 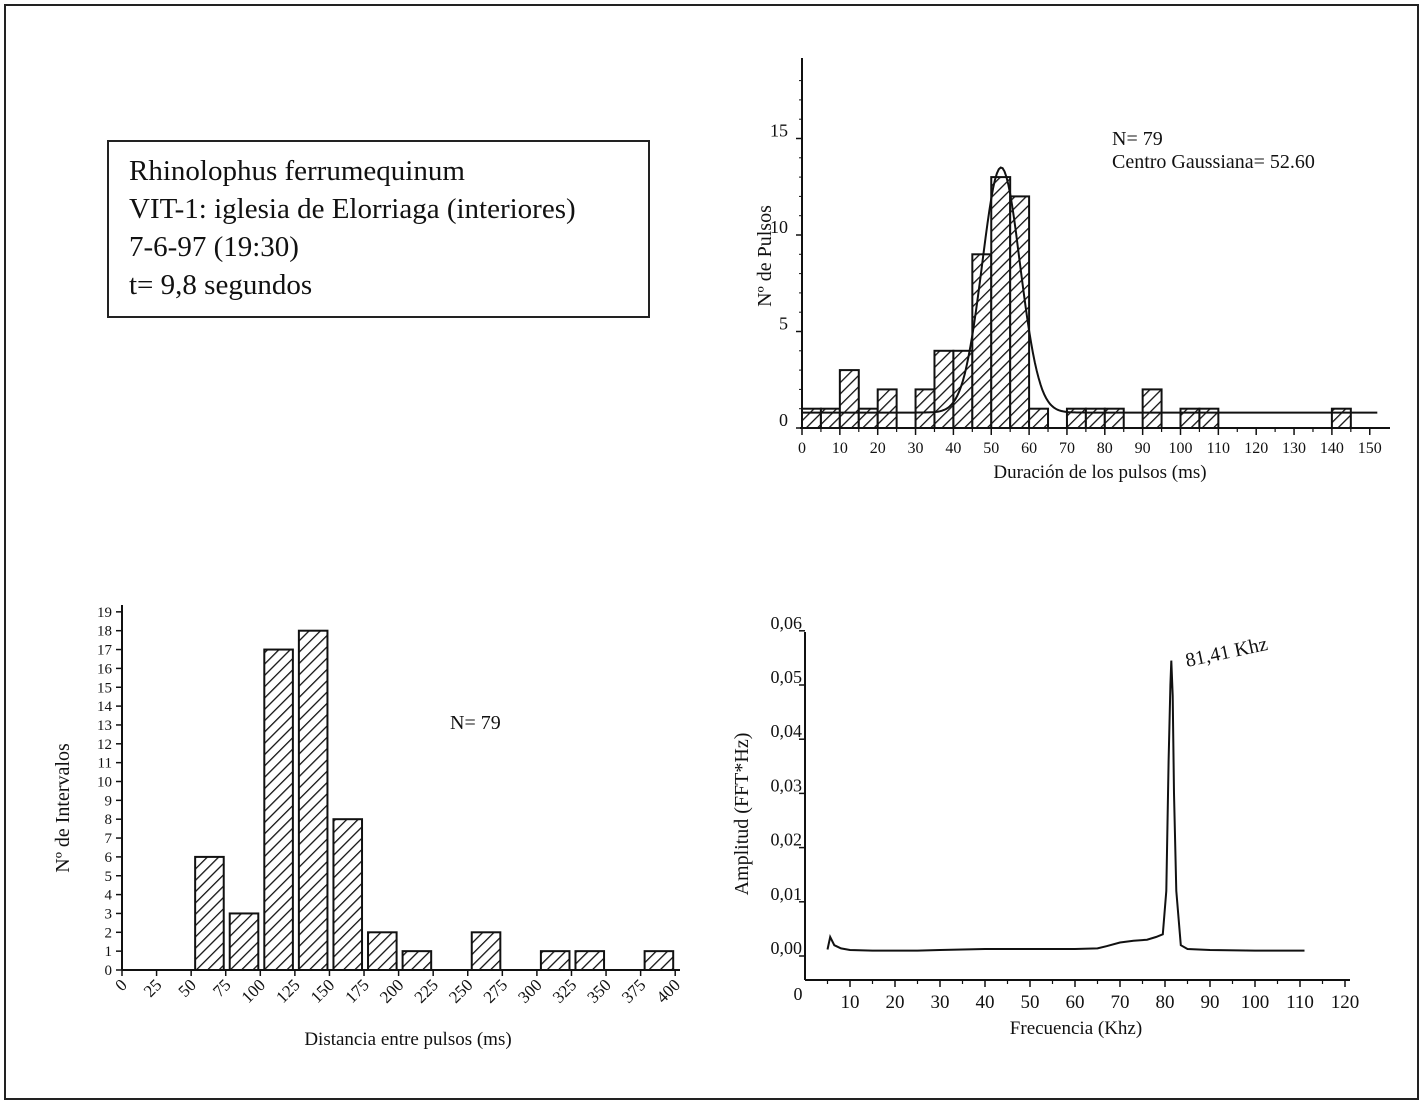 I want to click on duration-x-tick-label: 10, so click(x=840, y=448).